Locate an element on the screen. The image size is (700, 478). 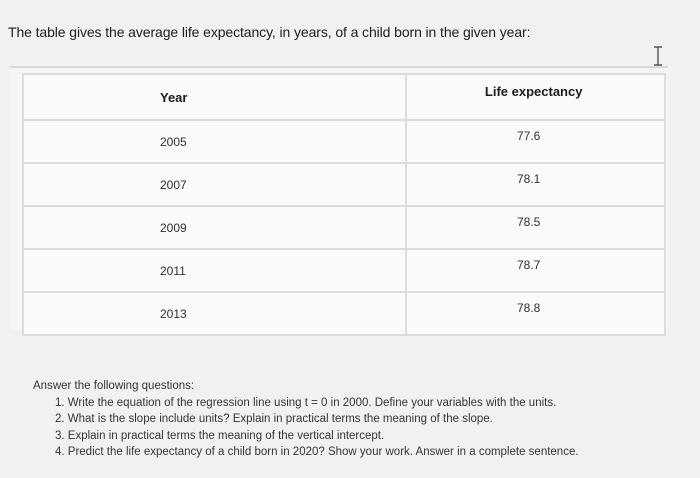
life-cell: 78.5 is located at coordinates (535, 227).